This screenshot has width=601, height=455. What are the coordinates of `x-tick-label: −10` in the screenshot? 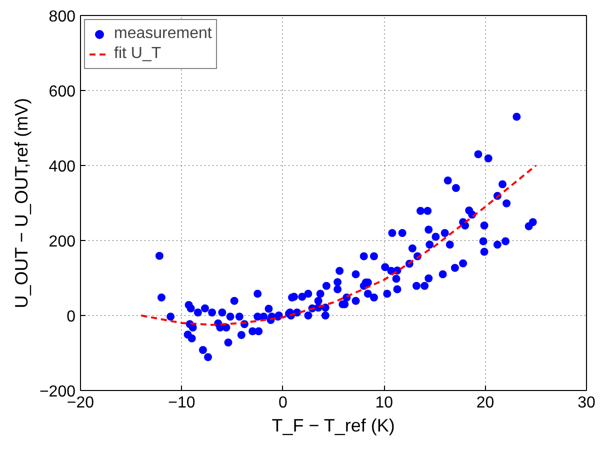 It's located at (182, 403).